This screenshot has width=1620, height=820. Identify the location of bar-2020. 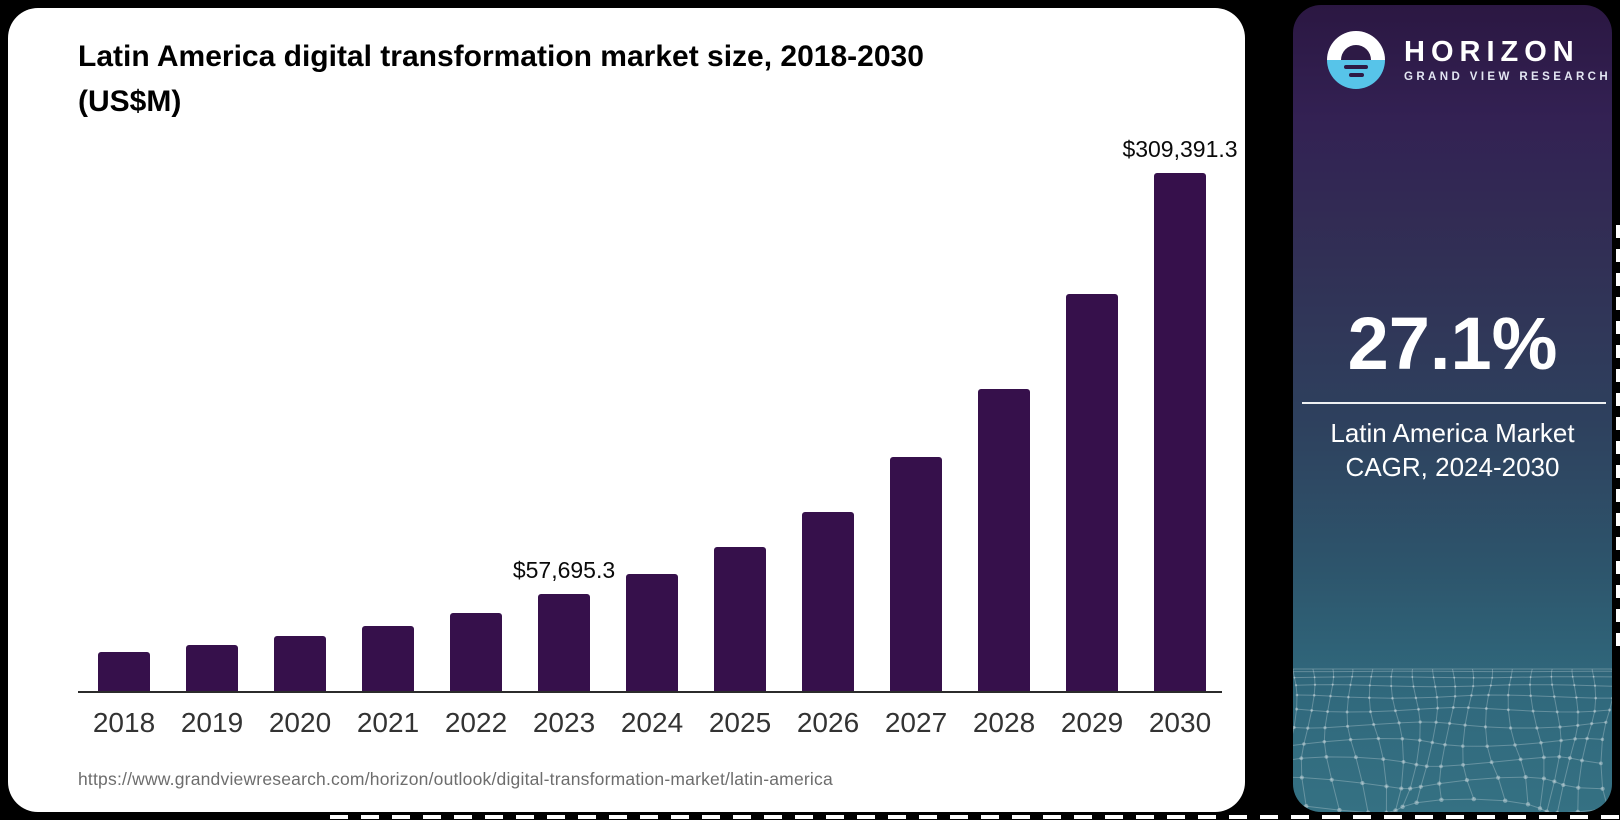
(300, 663).